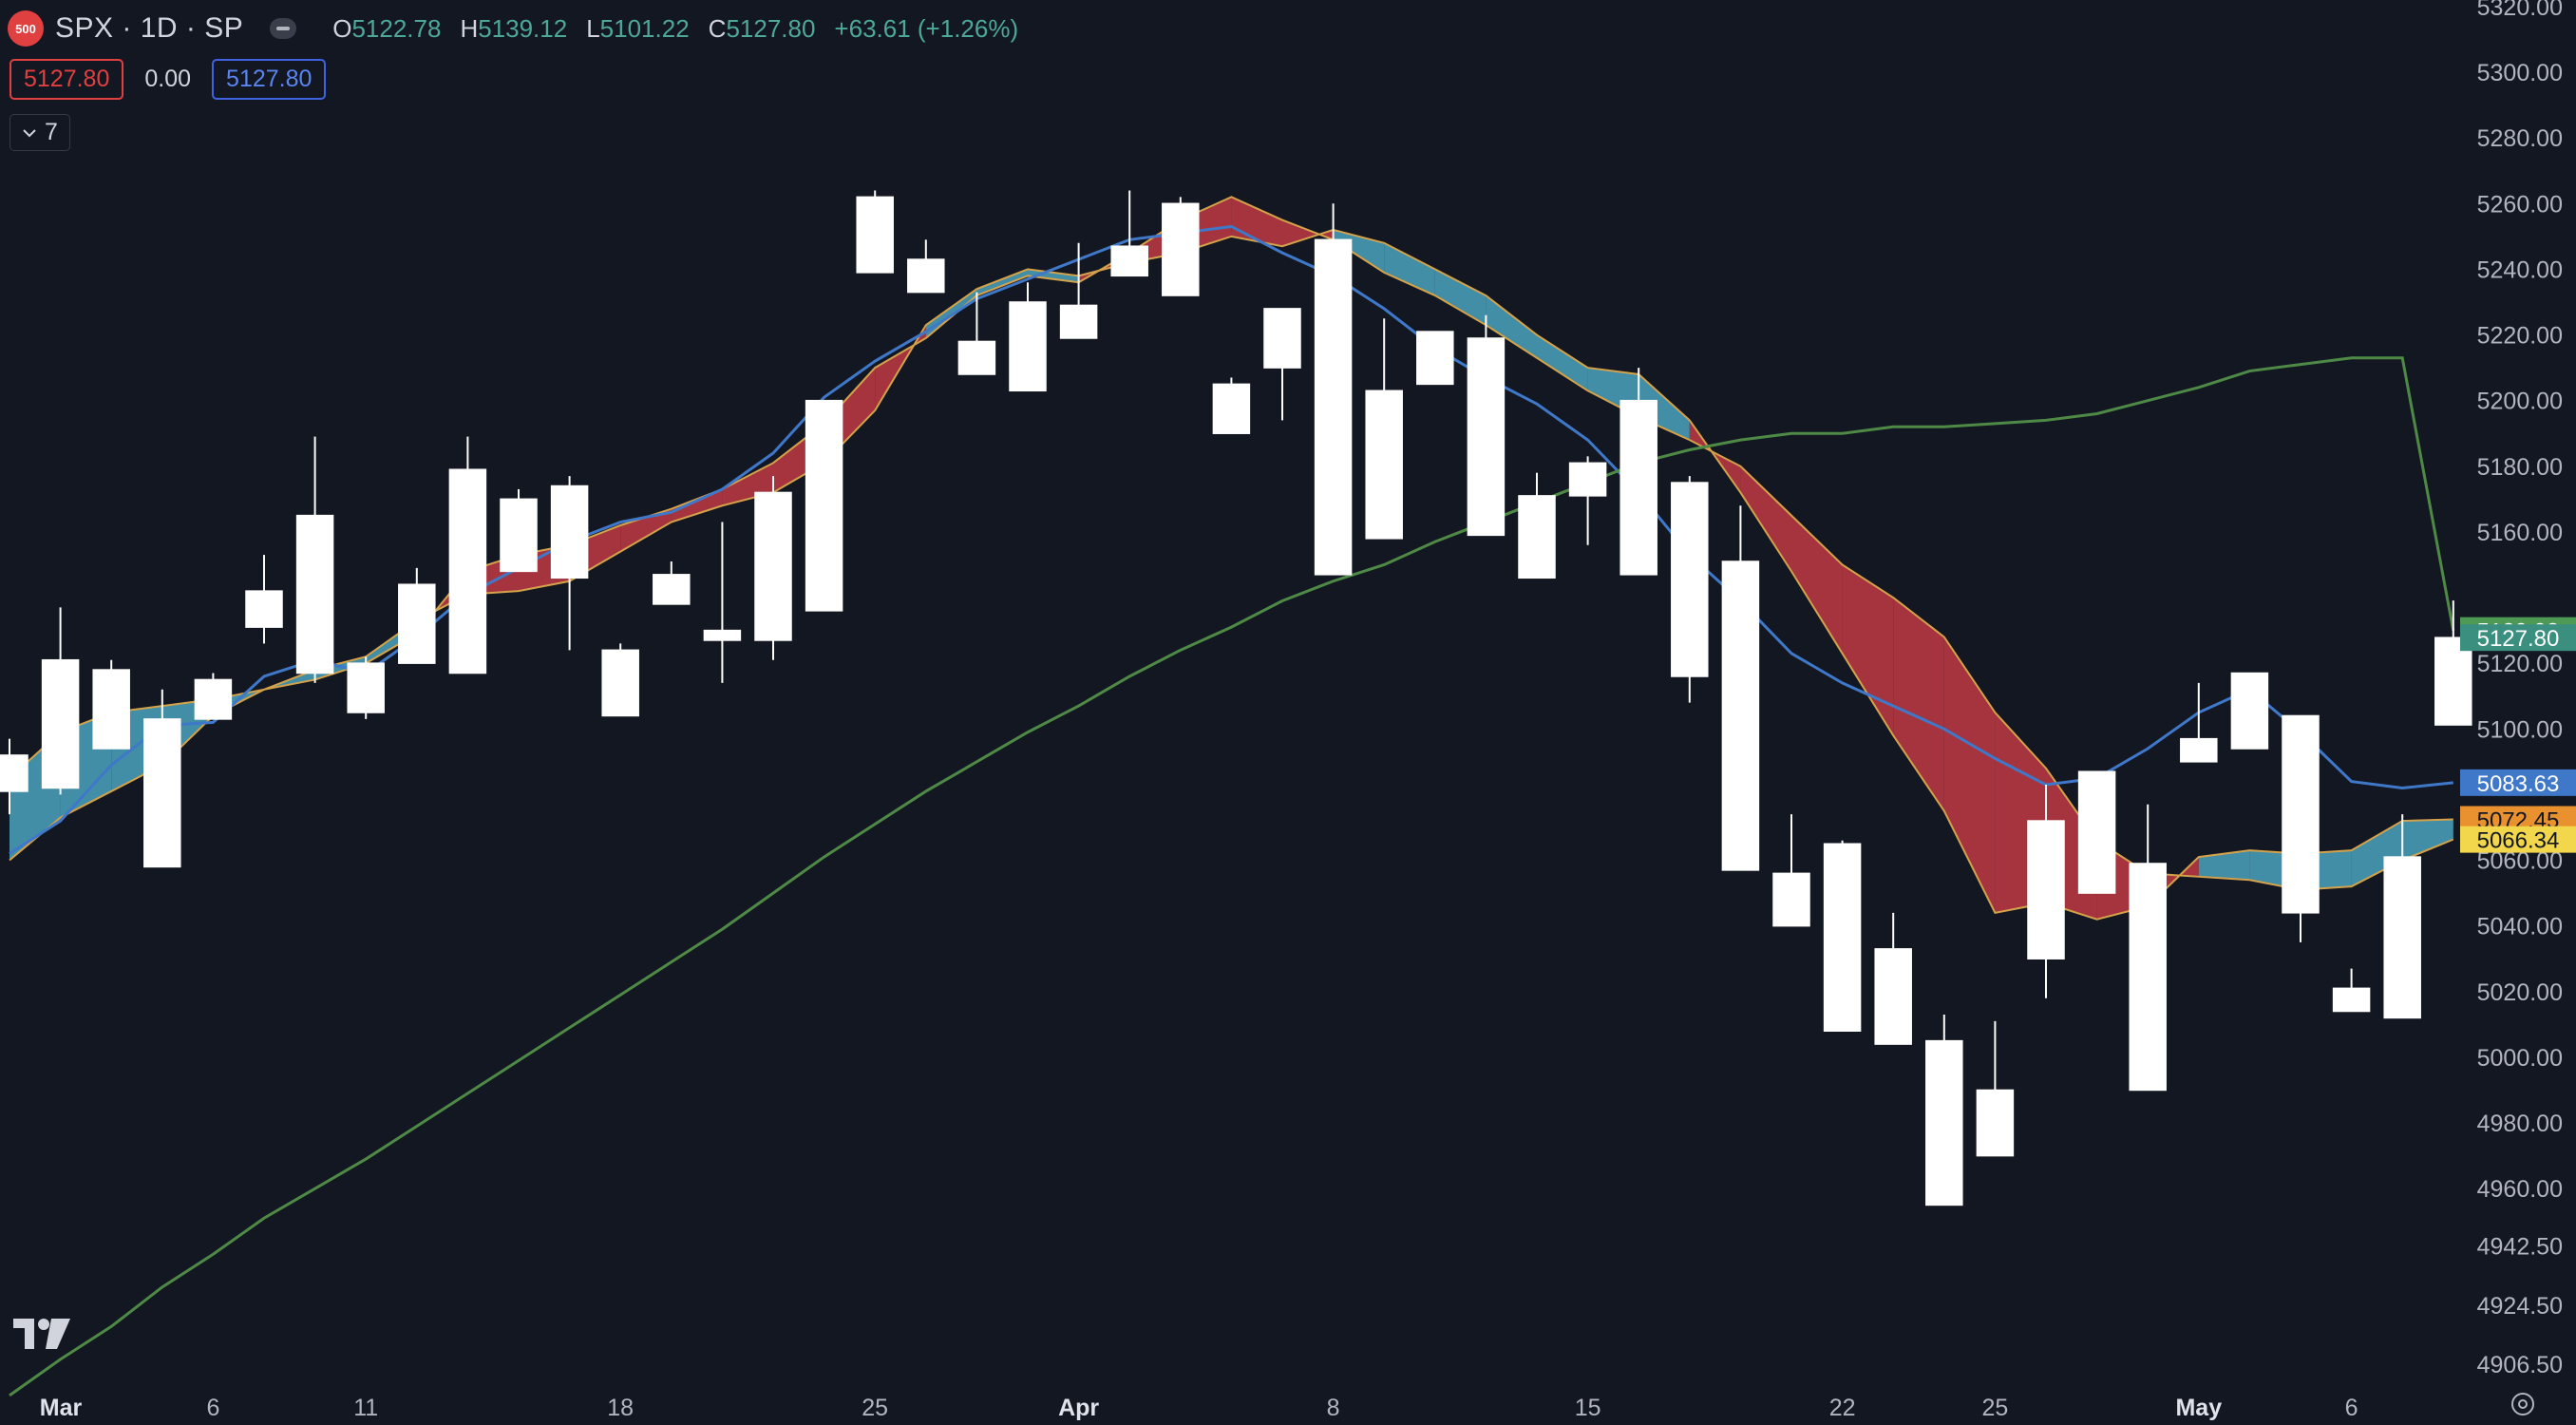 The width and height of the screenshot is (2576, 1425). Describe the element at coordinates (644, 28) in the screenshot. I see `low-value: 5101.22` at that location.